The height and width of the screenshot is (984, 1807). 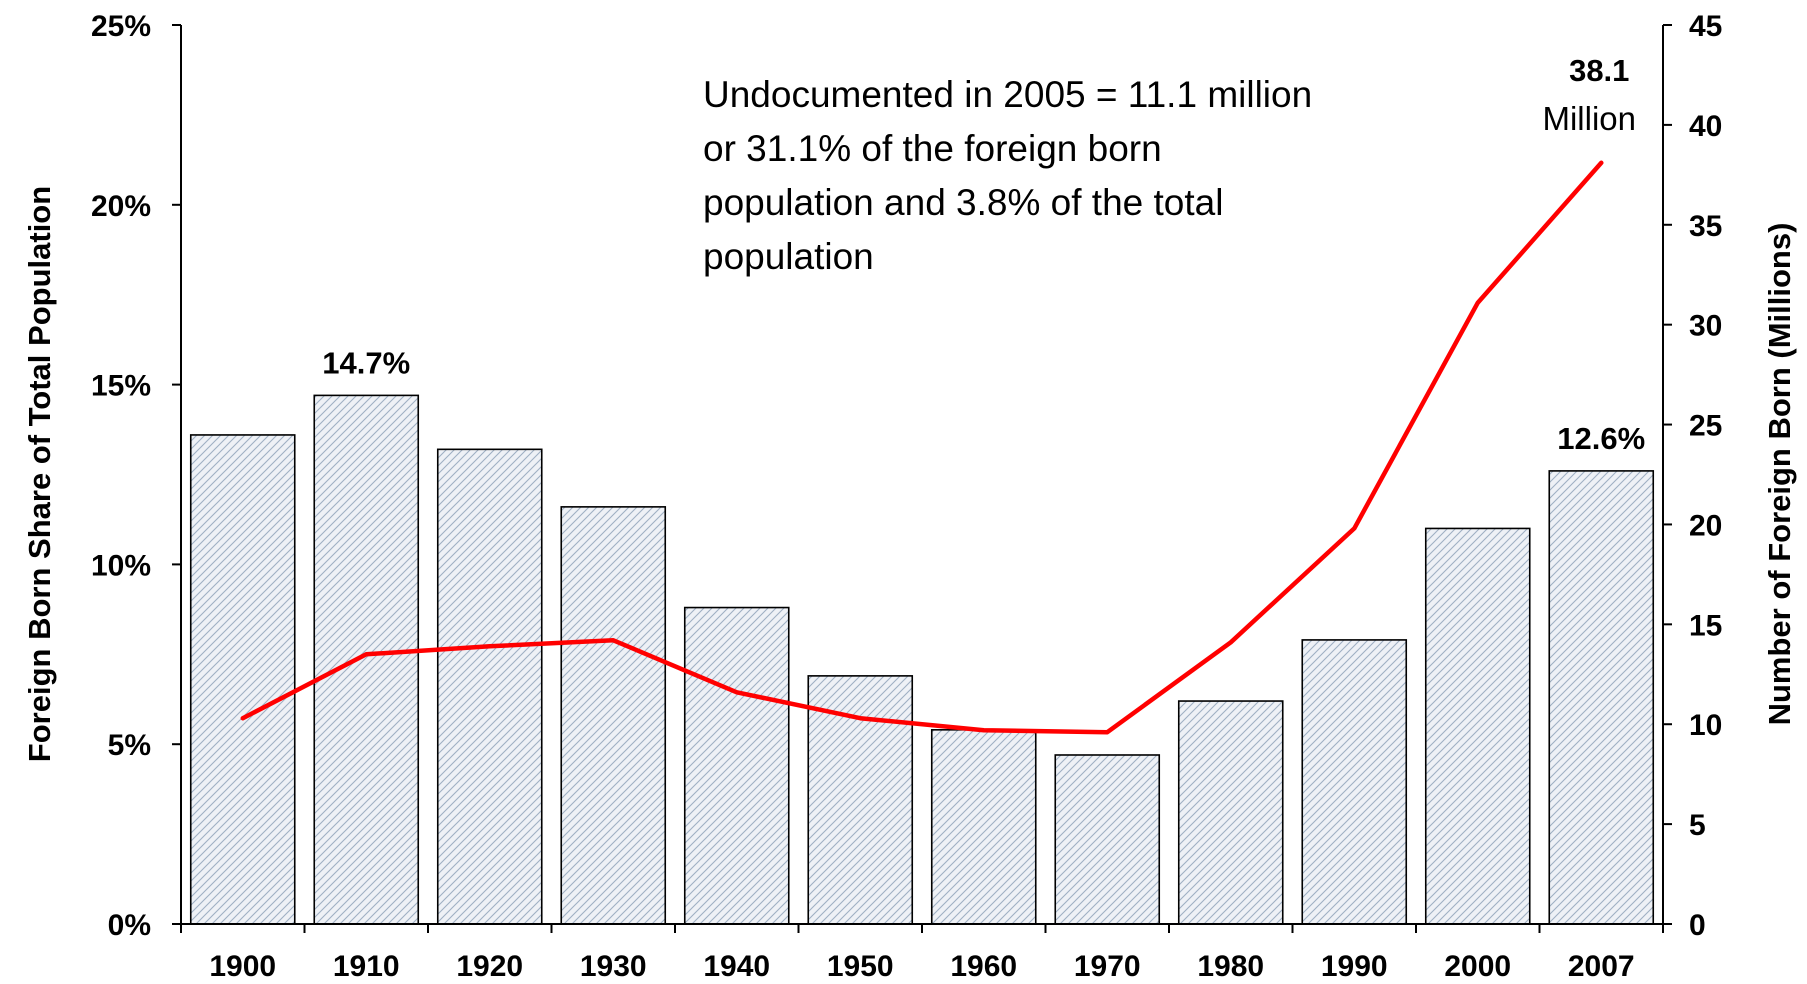 I want to click on x-tick-label: 1960, so click(x=983, y=966).